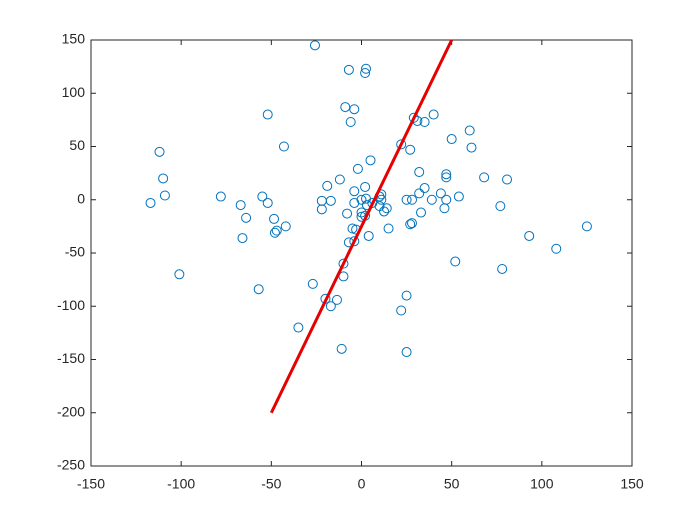  Describe the element at coordinates (71, 411) in the screenshot. I see `y-tick-label: -200` at that location.